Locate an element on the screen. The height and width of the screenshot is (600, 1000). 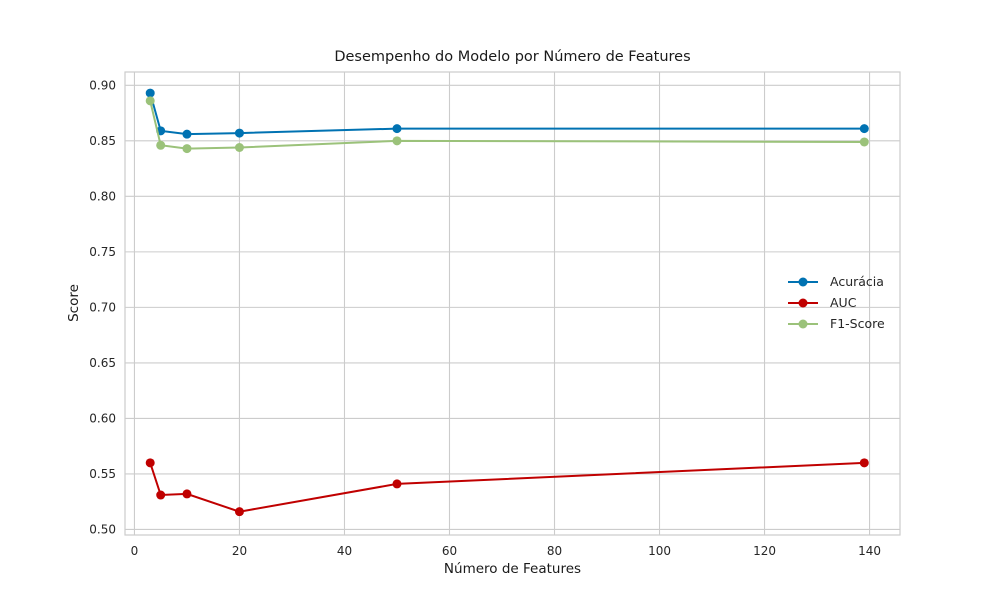
legend-item-acuracia: Acurácia is located at coordinates (835, 281).